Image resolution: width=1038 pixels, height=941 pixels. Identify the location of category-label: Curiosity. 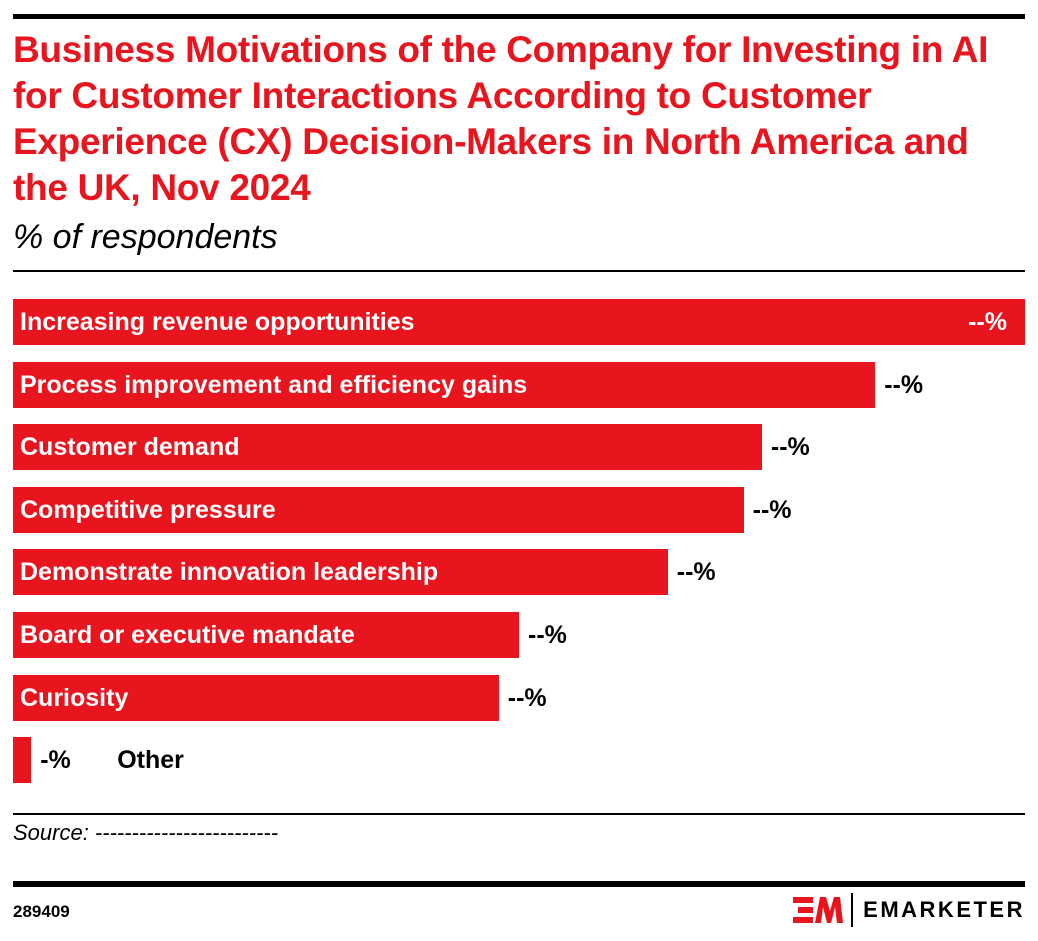
(74, 697).